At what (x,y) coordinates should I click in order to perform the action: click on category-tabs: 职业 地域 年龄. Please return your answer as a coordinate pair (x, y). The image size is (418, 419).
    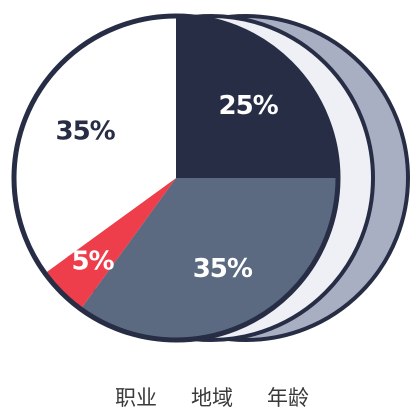
    Looking at the image, I should click on (209, 401).